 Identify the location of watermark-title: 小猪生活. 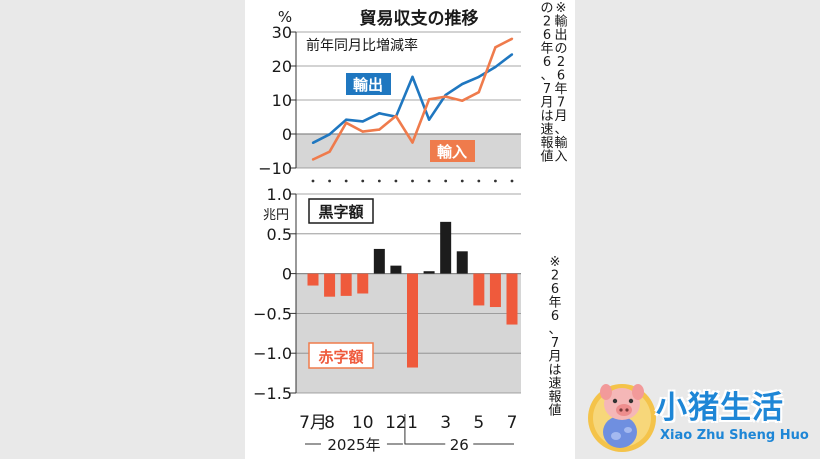
(720, 408).